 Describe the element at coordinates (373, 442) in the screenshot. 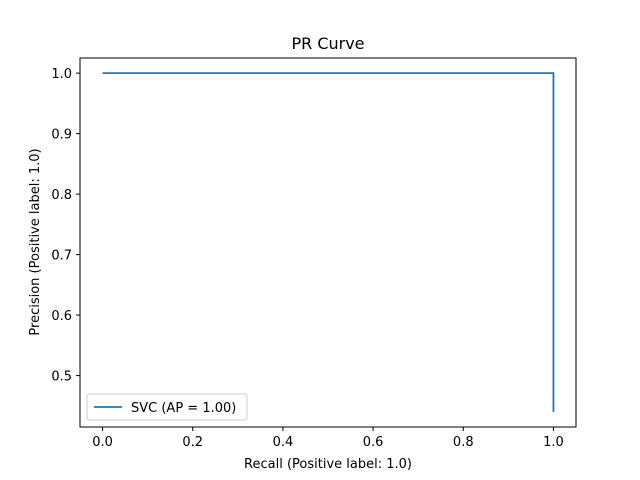

I see `x-tick-label: 0.6` at that location.